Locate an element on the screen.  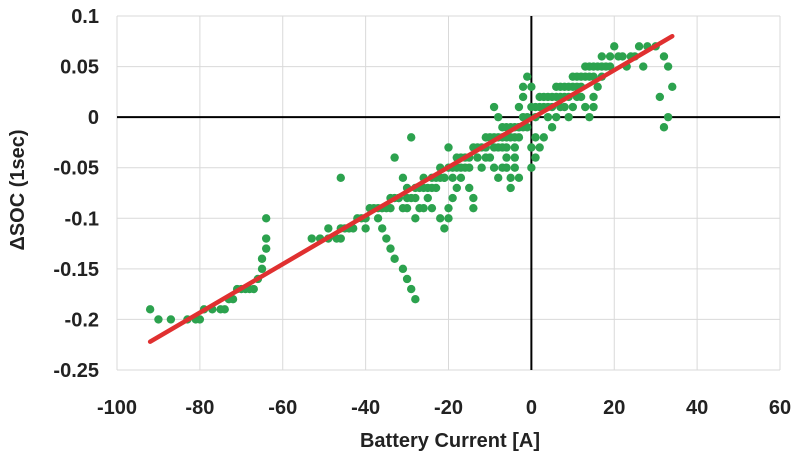
y-tick-label: -0.2 is located at coordinates (82, 320).